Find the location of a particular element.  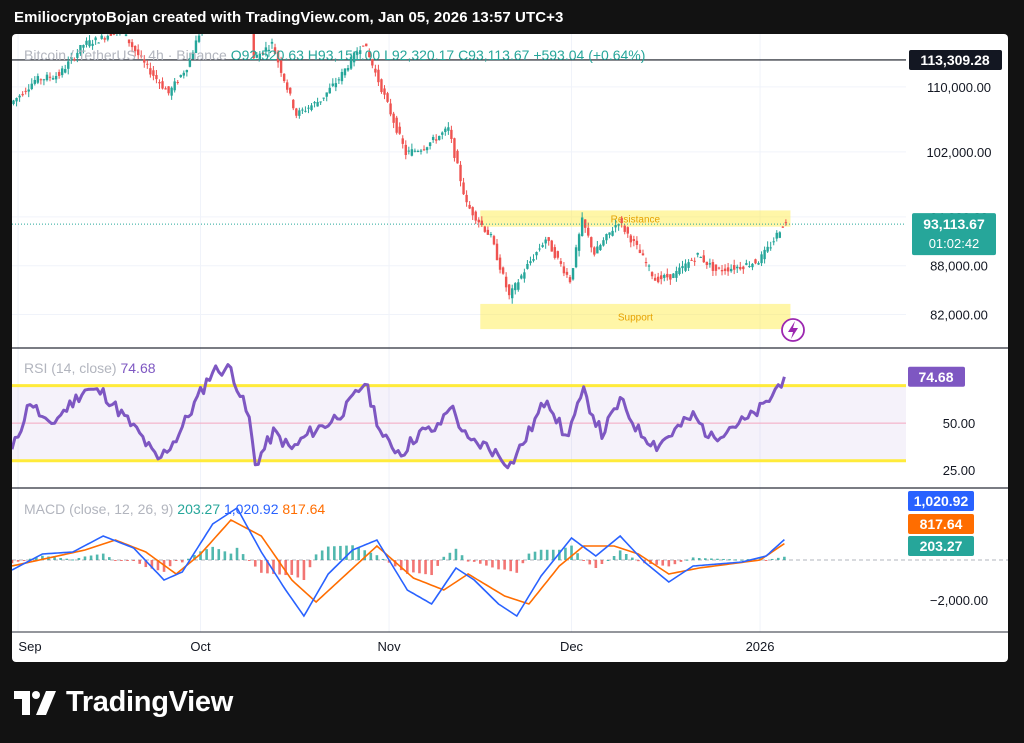

macd-legend-label: MACD (close, 12, 26, 9) is located at coordinates (100, 509).